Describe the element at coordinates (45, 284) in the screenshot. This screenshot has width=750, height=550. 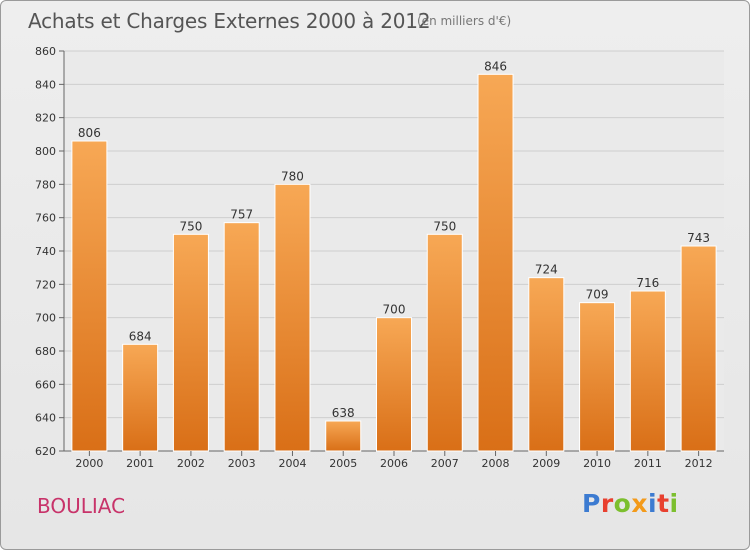
I see `y-tick-label: 720` at that location.